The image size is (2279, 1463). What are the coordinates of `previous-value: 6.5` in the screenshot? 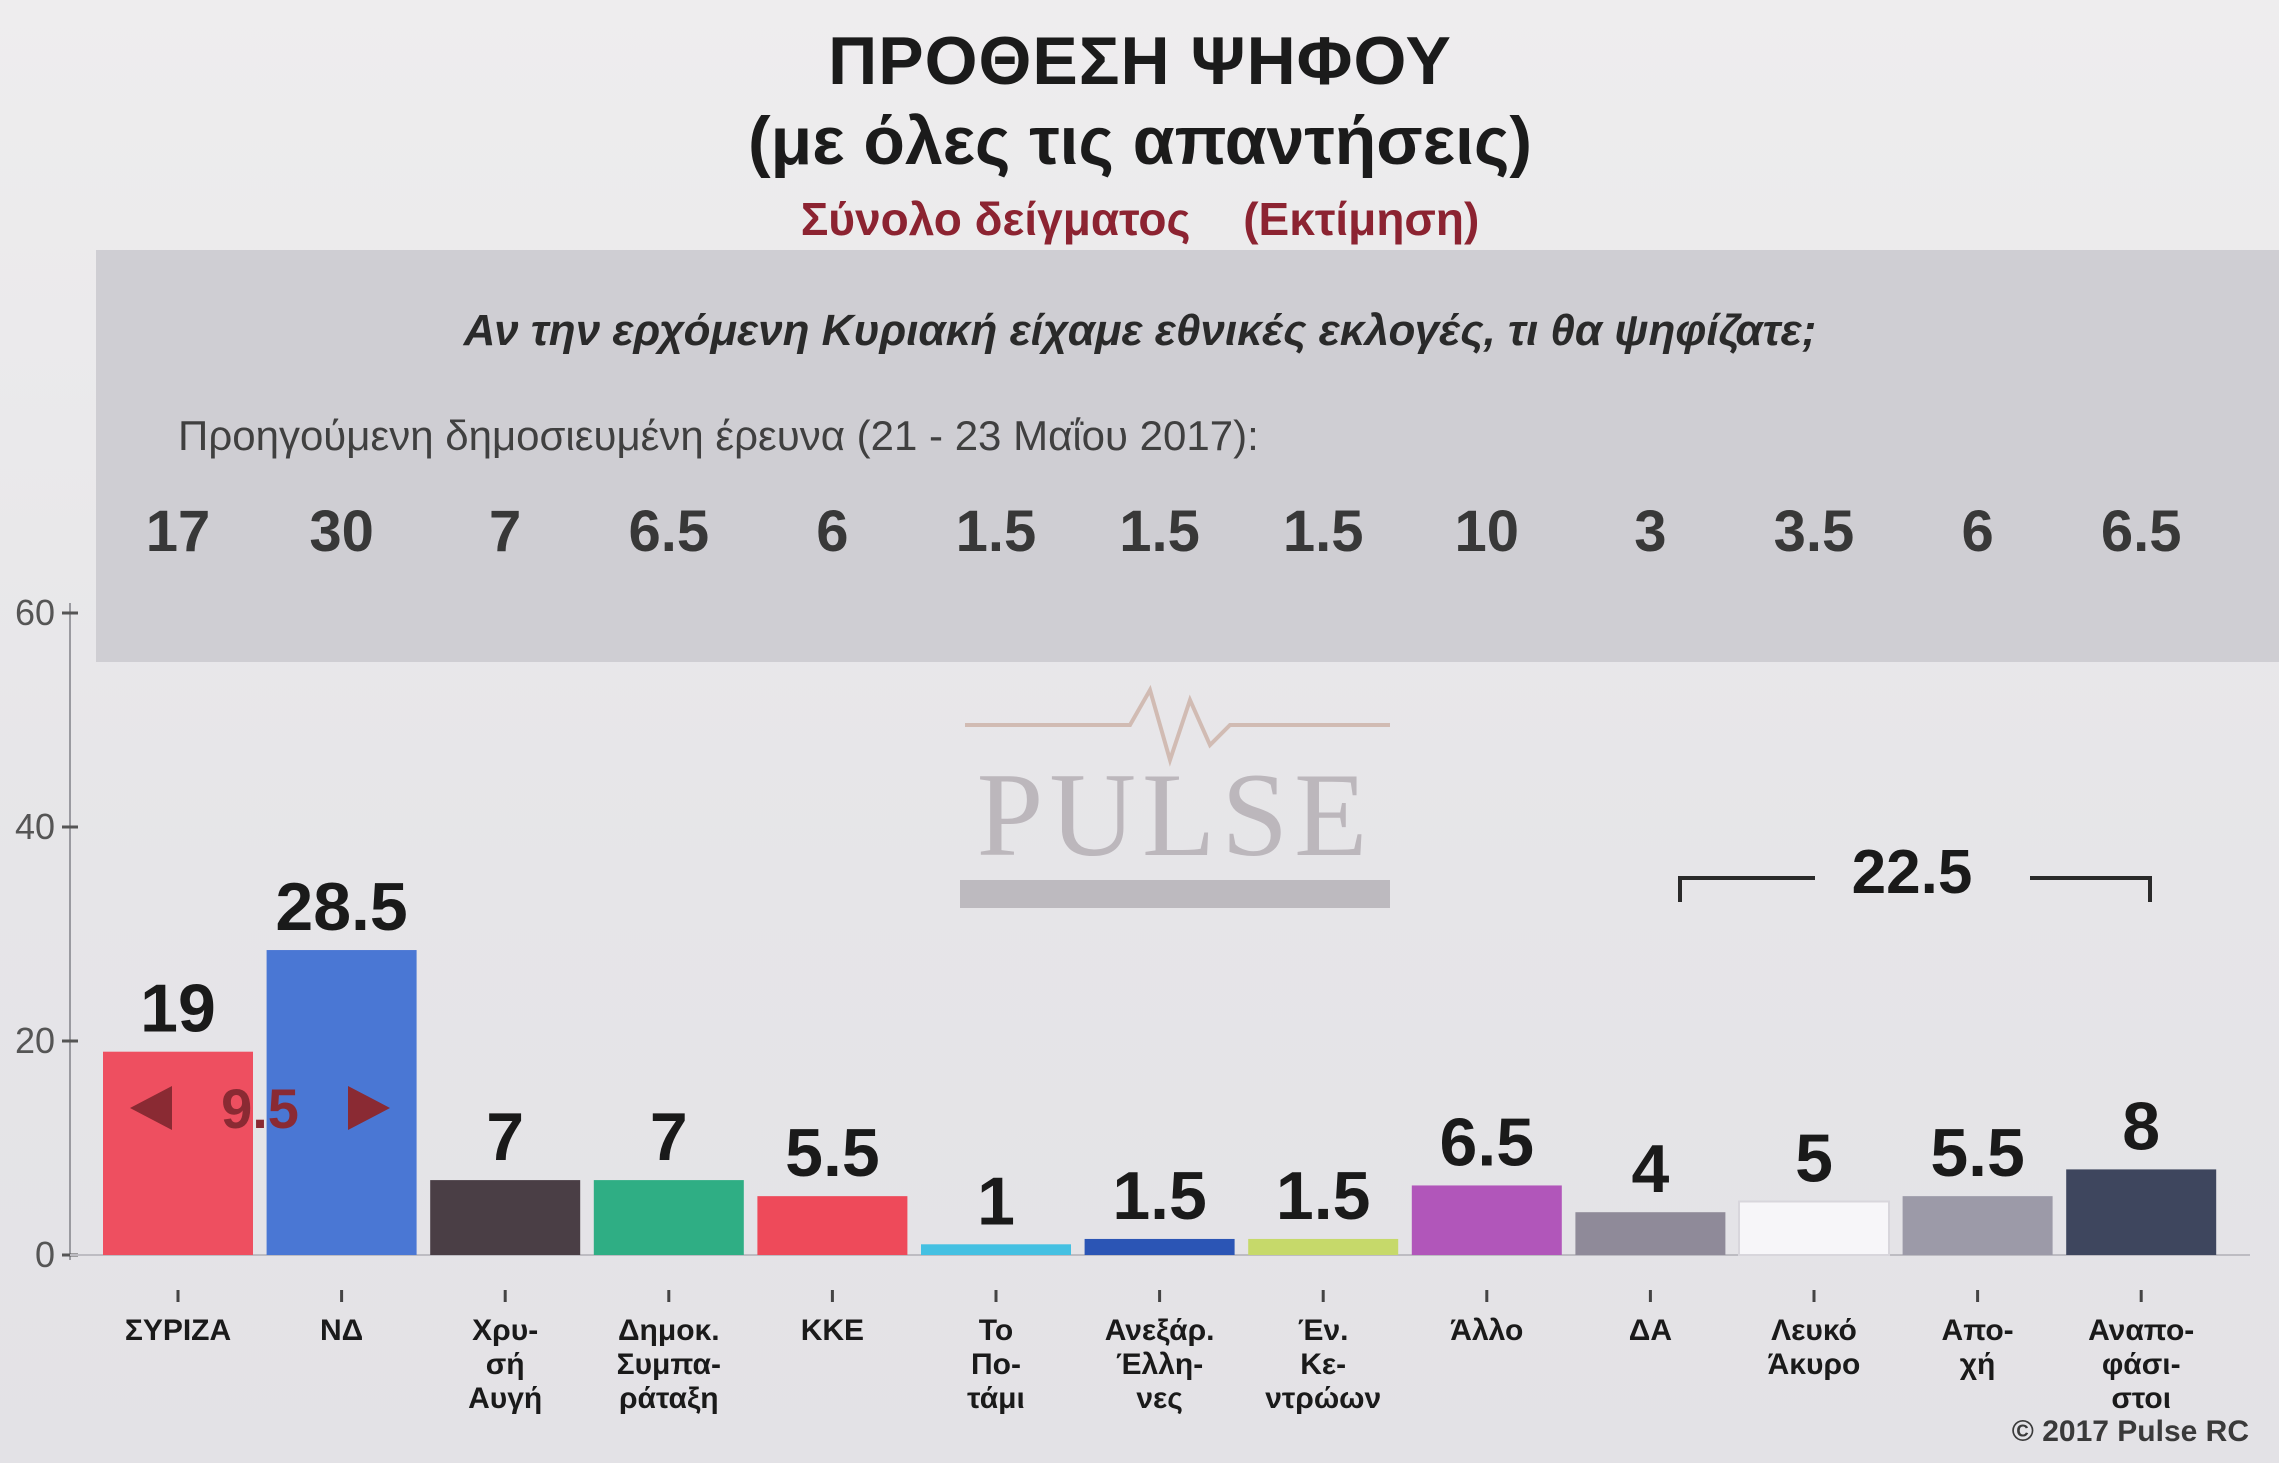 It's located at (669, 531).